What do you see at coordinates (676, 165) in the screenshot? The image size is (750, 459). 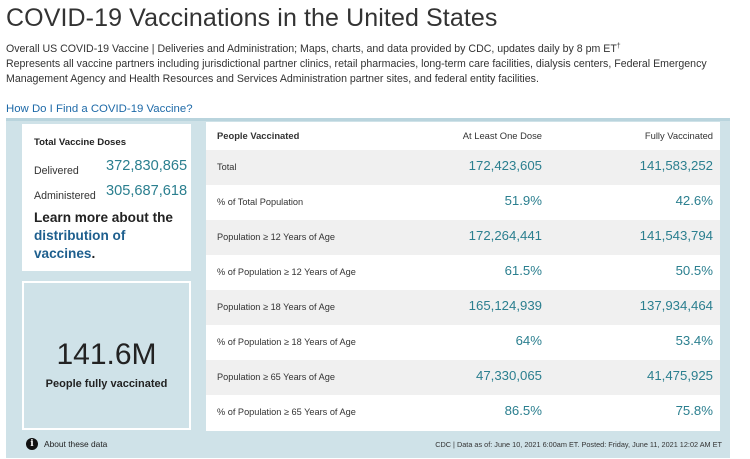 I see `fully-vaccinated-value: 141,583,252` at bounding box center [676, 165].